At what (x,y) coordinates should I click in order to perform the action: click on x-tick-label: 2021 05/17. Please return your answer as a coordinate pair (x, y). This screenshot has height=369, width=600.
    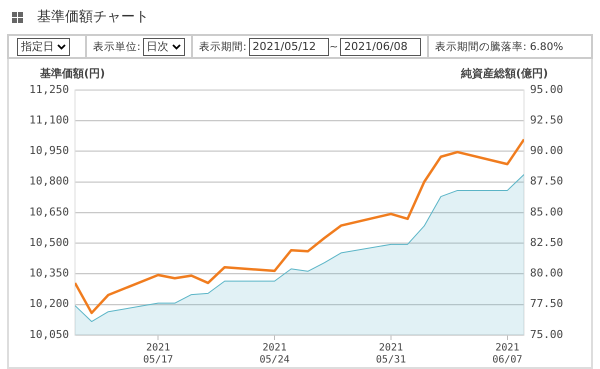
    Looking at the image, I should click on (158, 354).